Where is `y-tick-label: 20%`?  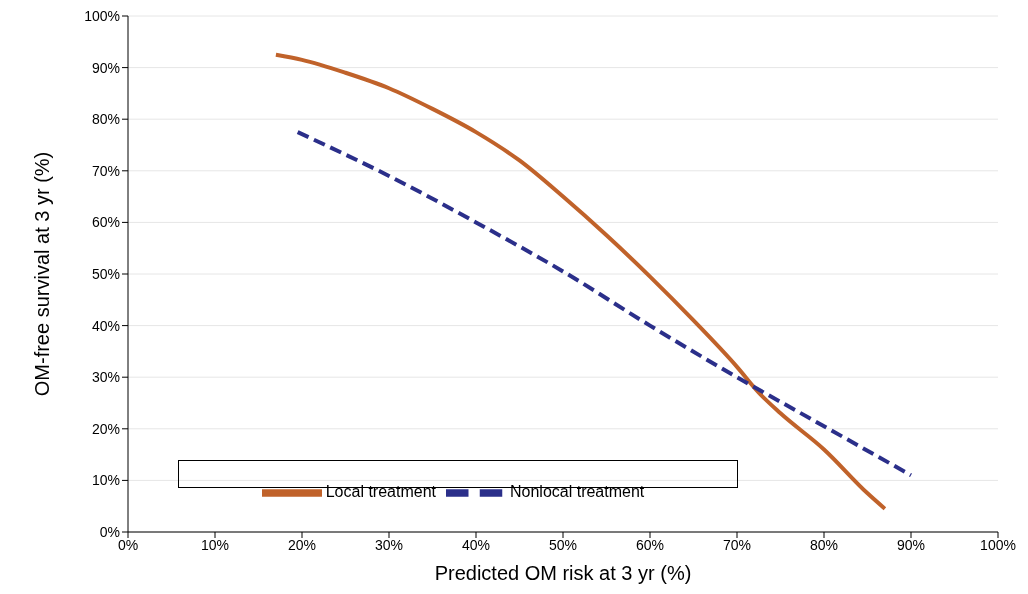 y-tick-label: 20% is located at coordinates (105, 428).